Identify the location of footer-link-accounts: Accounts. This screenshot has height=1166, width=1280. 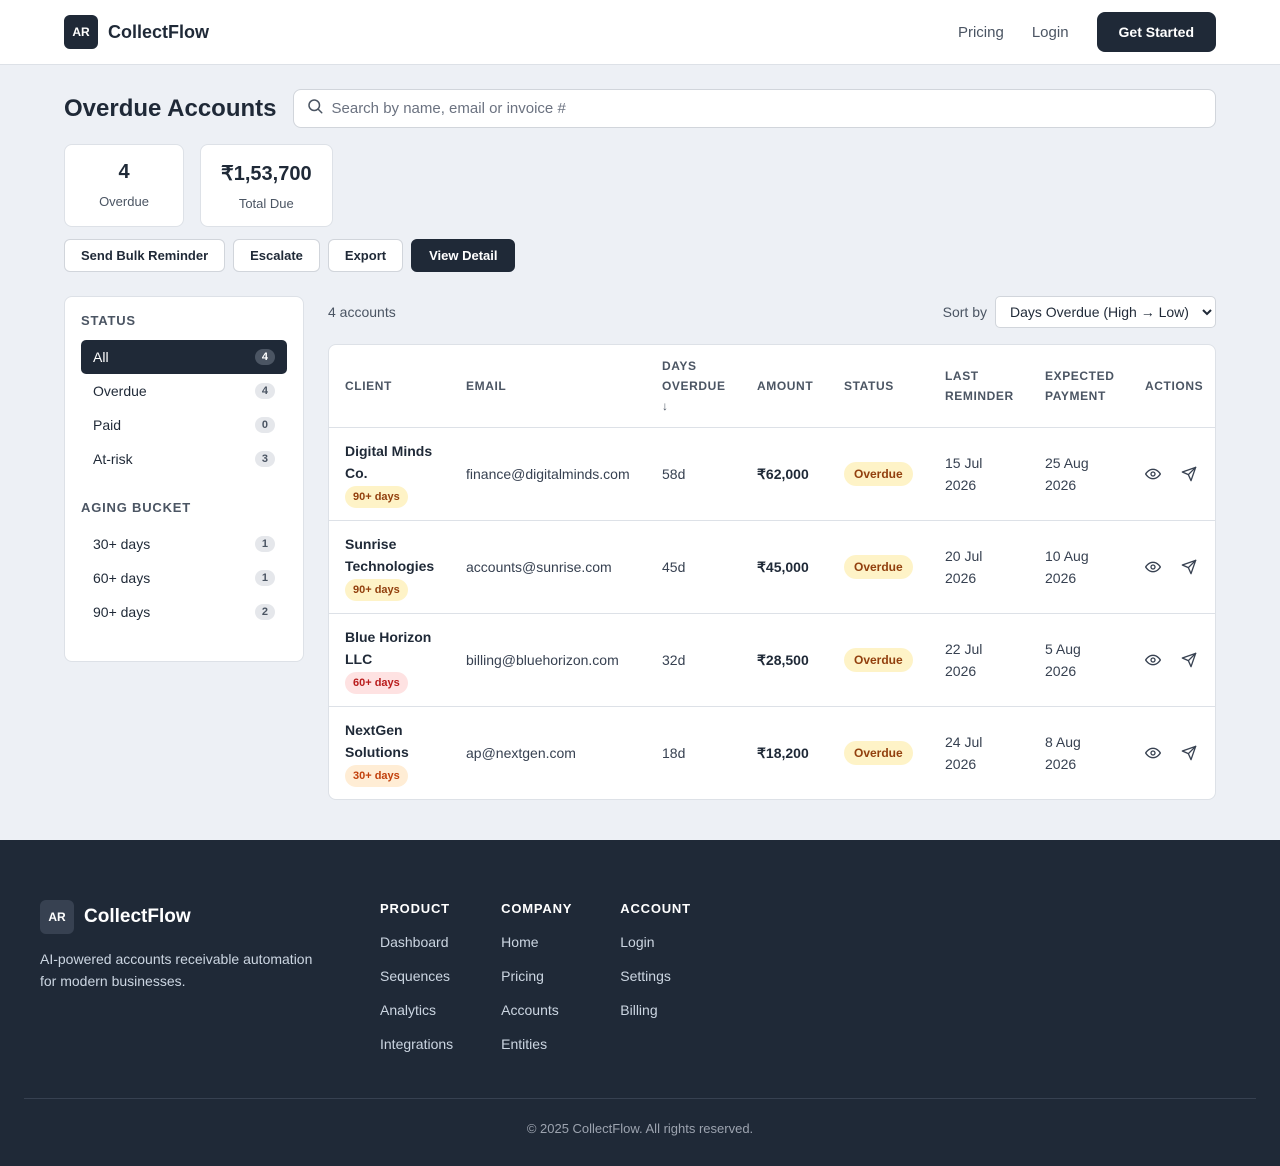
(530, 1009).